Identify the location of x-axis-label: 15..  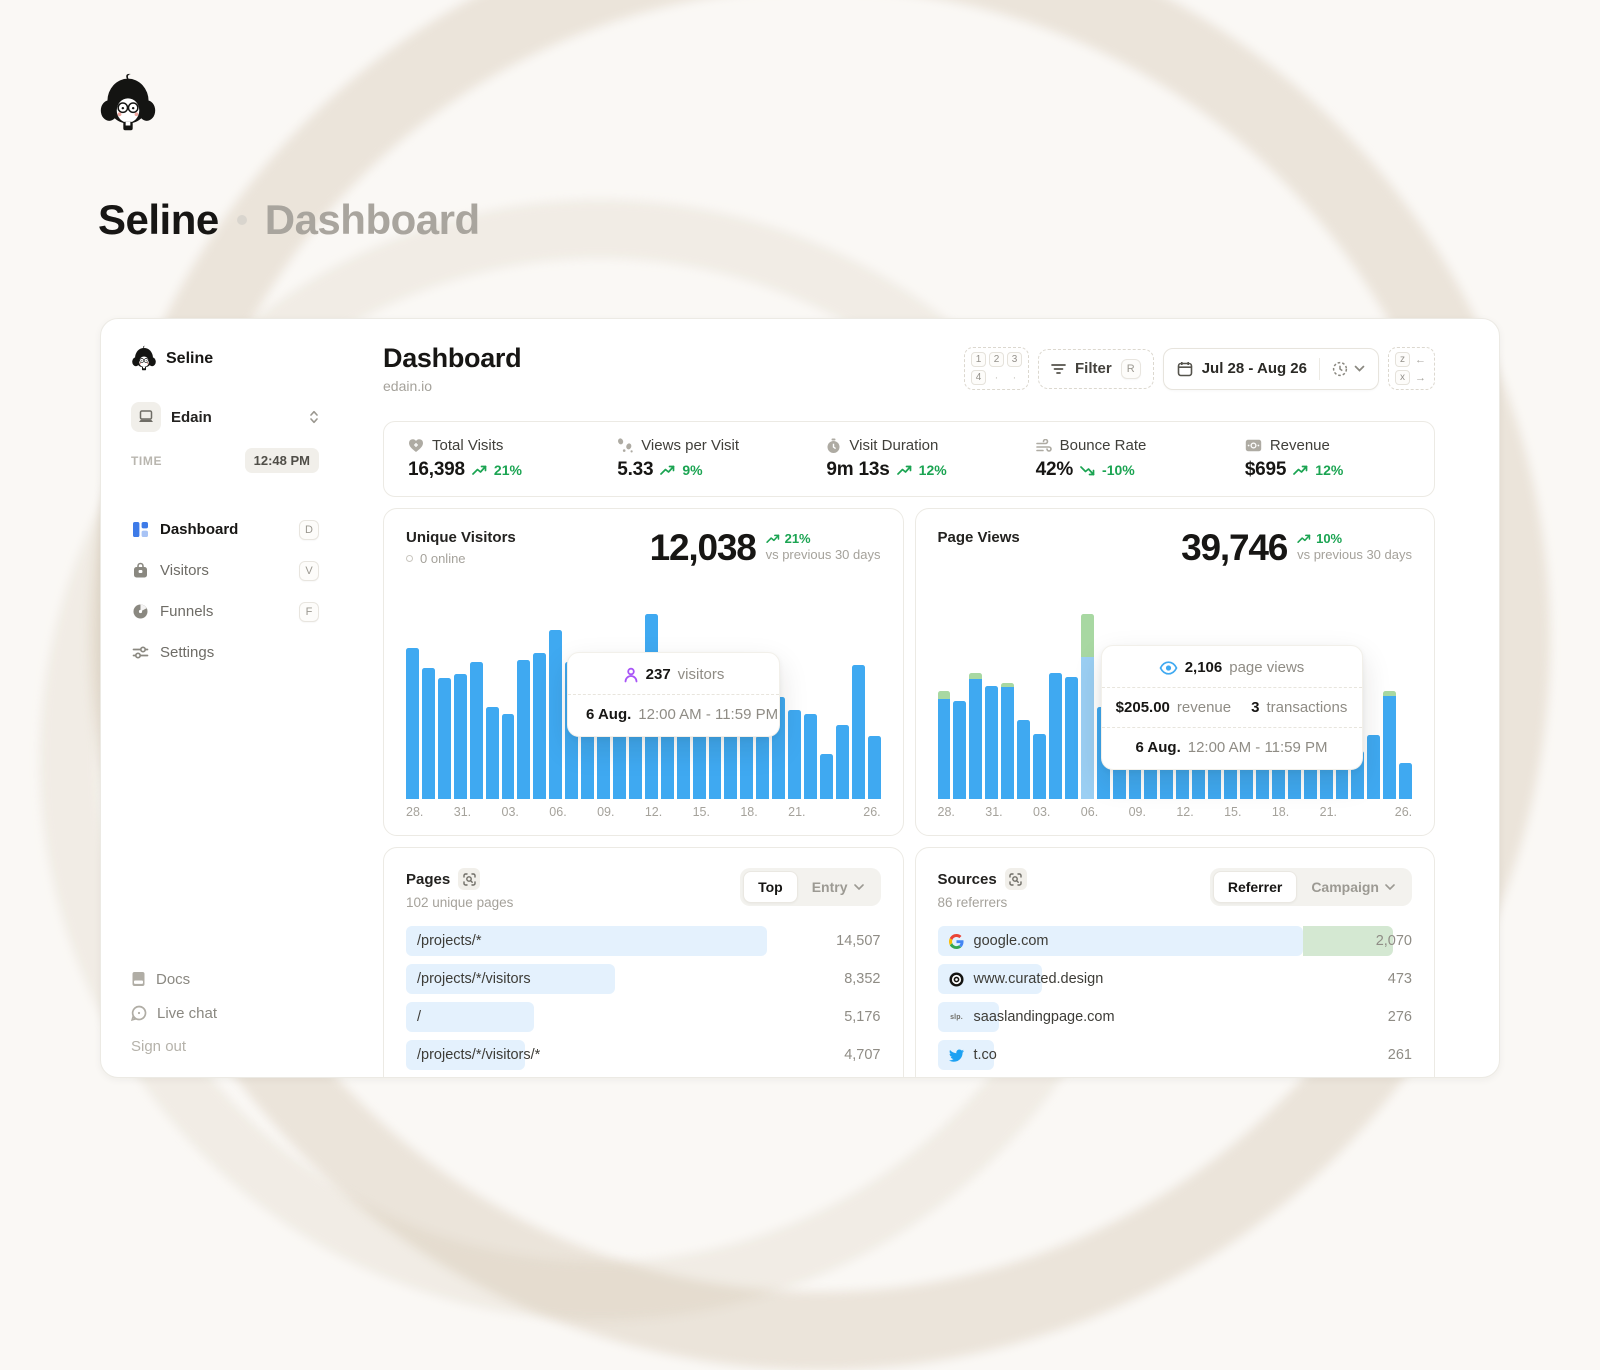
(1233, 812).